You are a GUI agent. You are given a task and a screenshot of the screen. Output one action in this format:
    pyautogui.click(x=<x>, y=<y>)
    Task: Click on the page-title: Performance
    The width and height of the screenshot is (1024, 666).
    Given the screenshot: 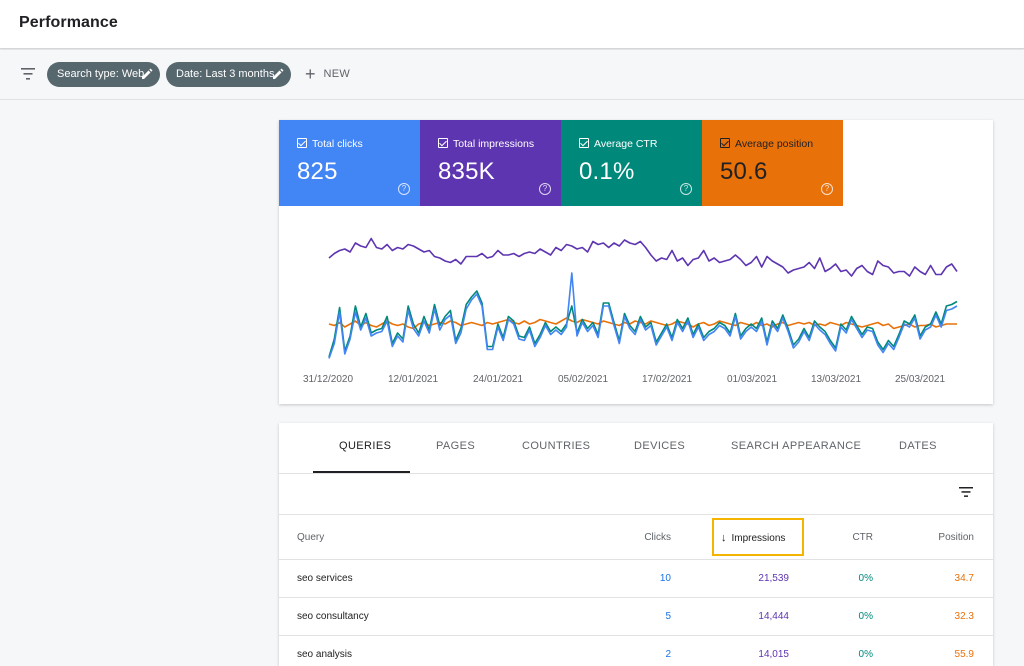 What is the action you would take?
    pyautogui.click(x=68, y=22)
    